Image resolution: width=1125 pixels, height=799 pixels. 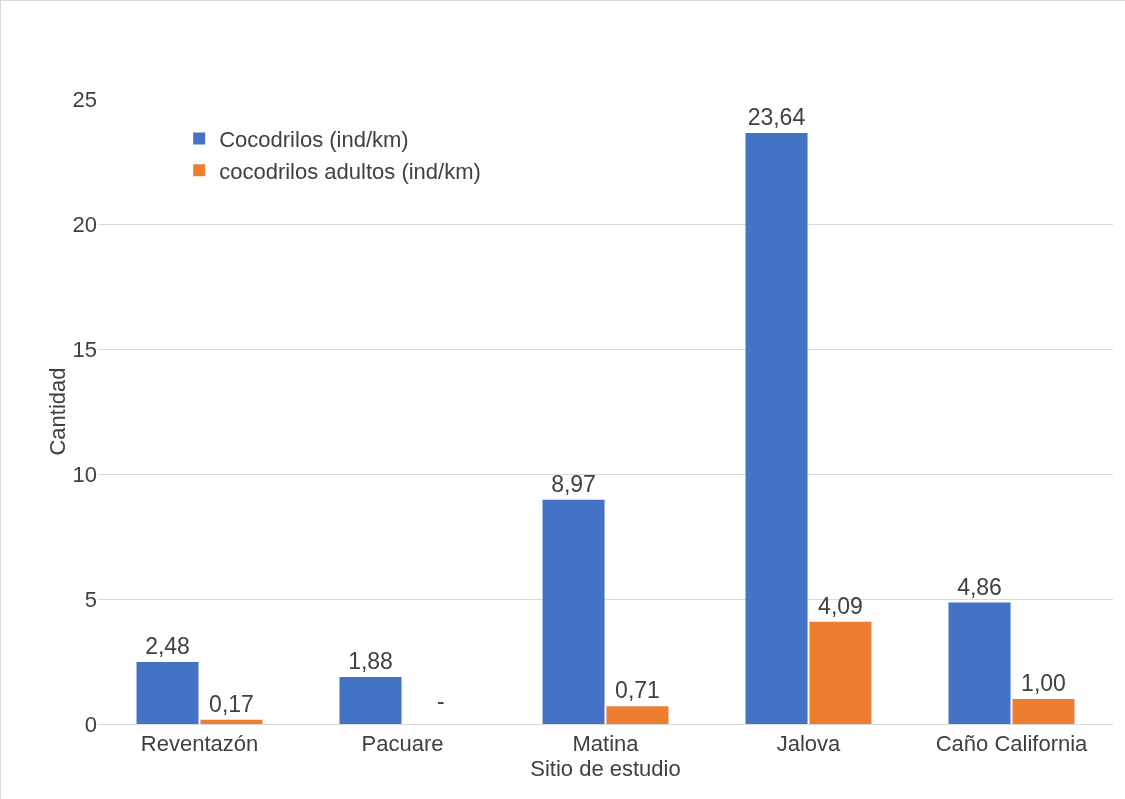 I want to click on x-tick-label: Jalova, so click(x=809, y=744).